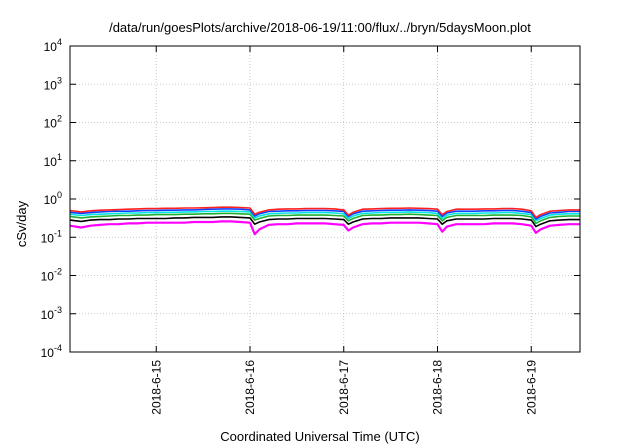 The image size is (640, 448). Describe the element at coordinates (53, 45) in the screenshot. I see `y-tick-label: 10⁴` at that location.